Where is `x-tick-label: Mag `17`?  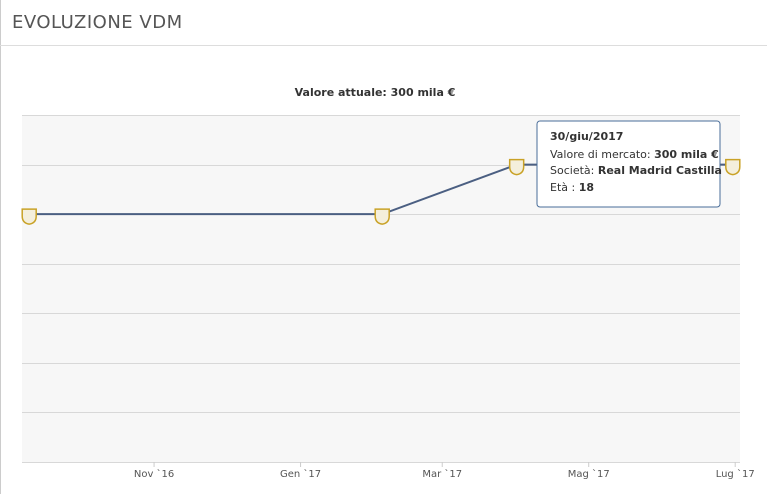 x-tick-label: Mag `17 is located at coordinates (589, 474).